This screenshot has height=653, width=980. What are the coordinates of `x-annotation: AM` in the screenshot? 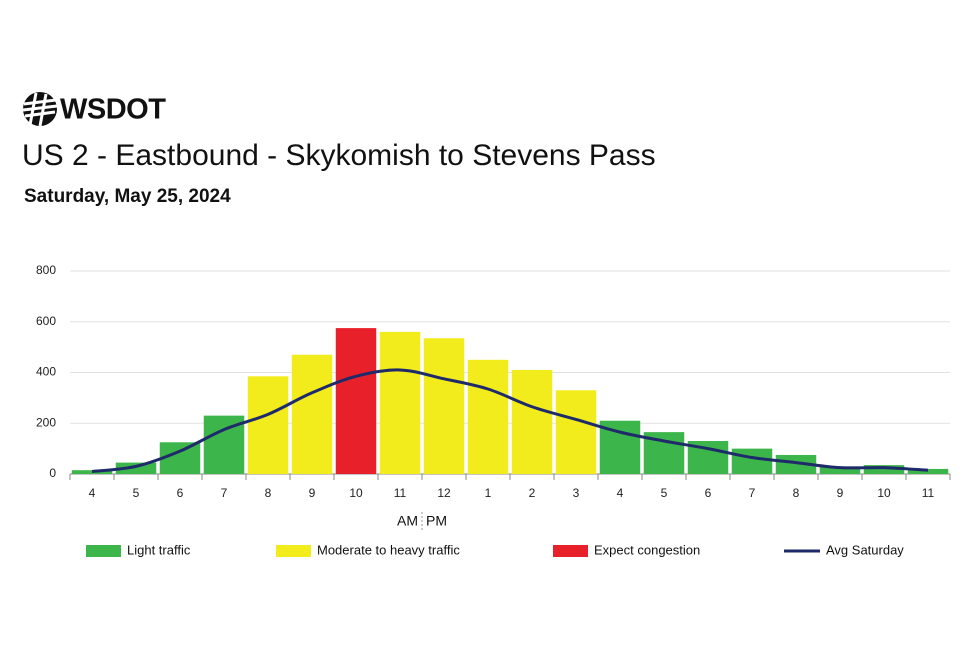 It's located at (407, 521).